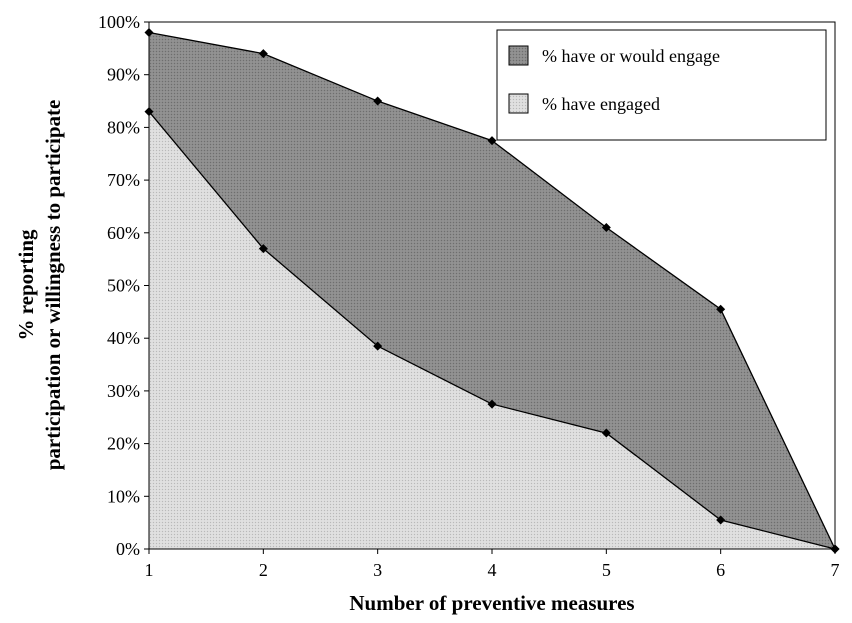 This screenshot has width=852, height=623. What do you see at coordinates (601, 104) in the screenshot?
I see `legend-label-engaged: % have engaged` at bounding box center [601, 104].